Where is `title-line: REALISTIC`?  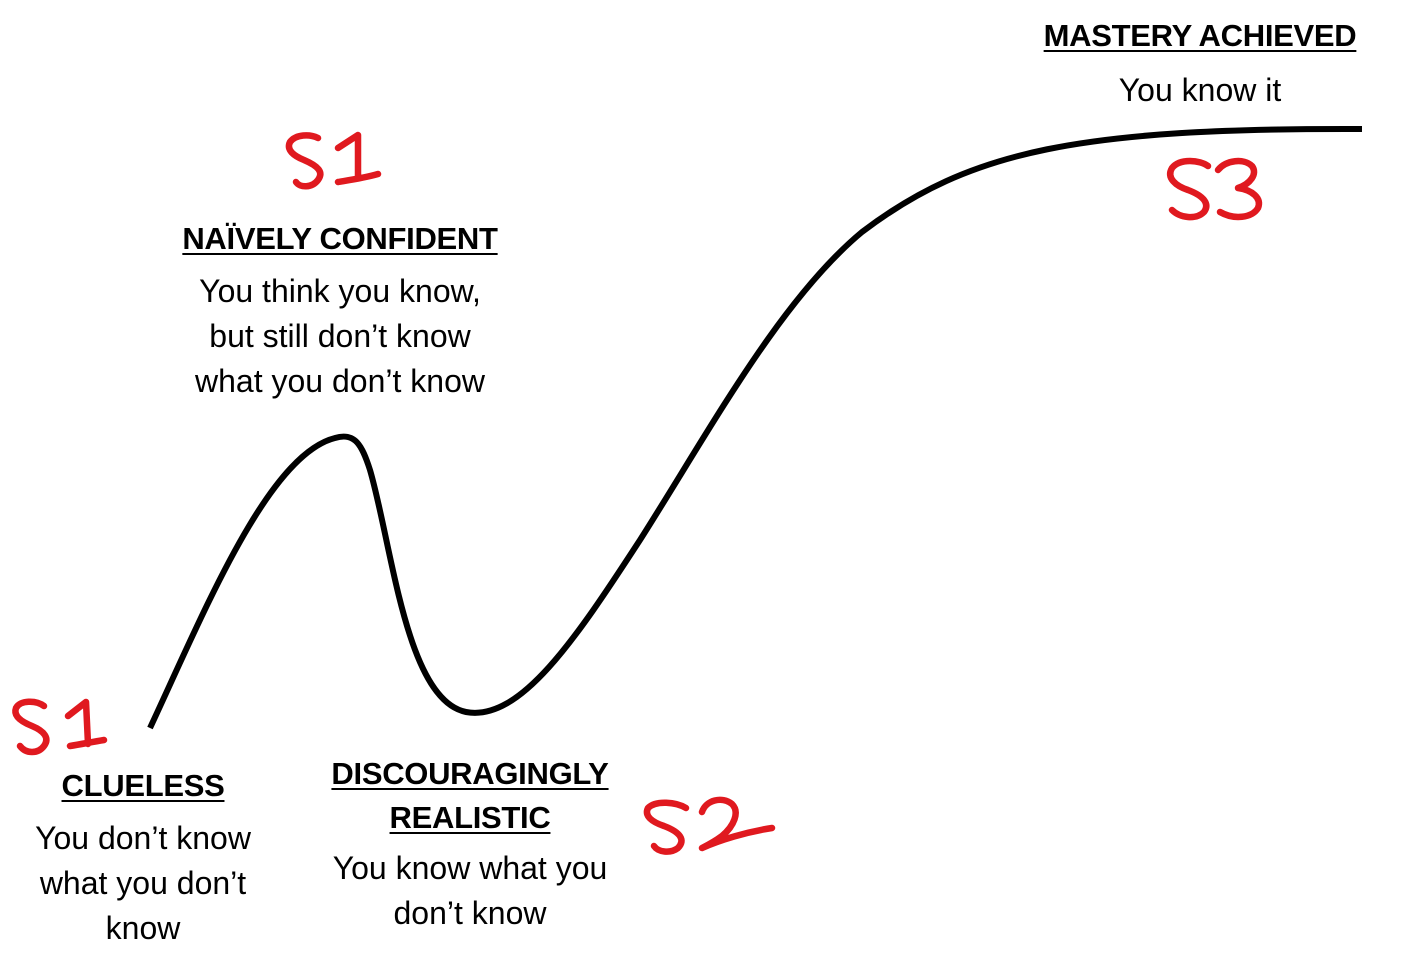
title-line: REALISTIC is located at coordinates (470, 817).